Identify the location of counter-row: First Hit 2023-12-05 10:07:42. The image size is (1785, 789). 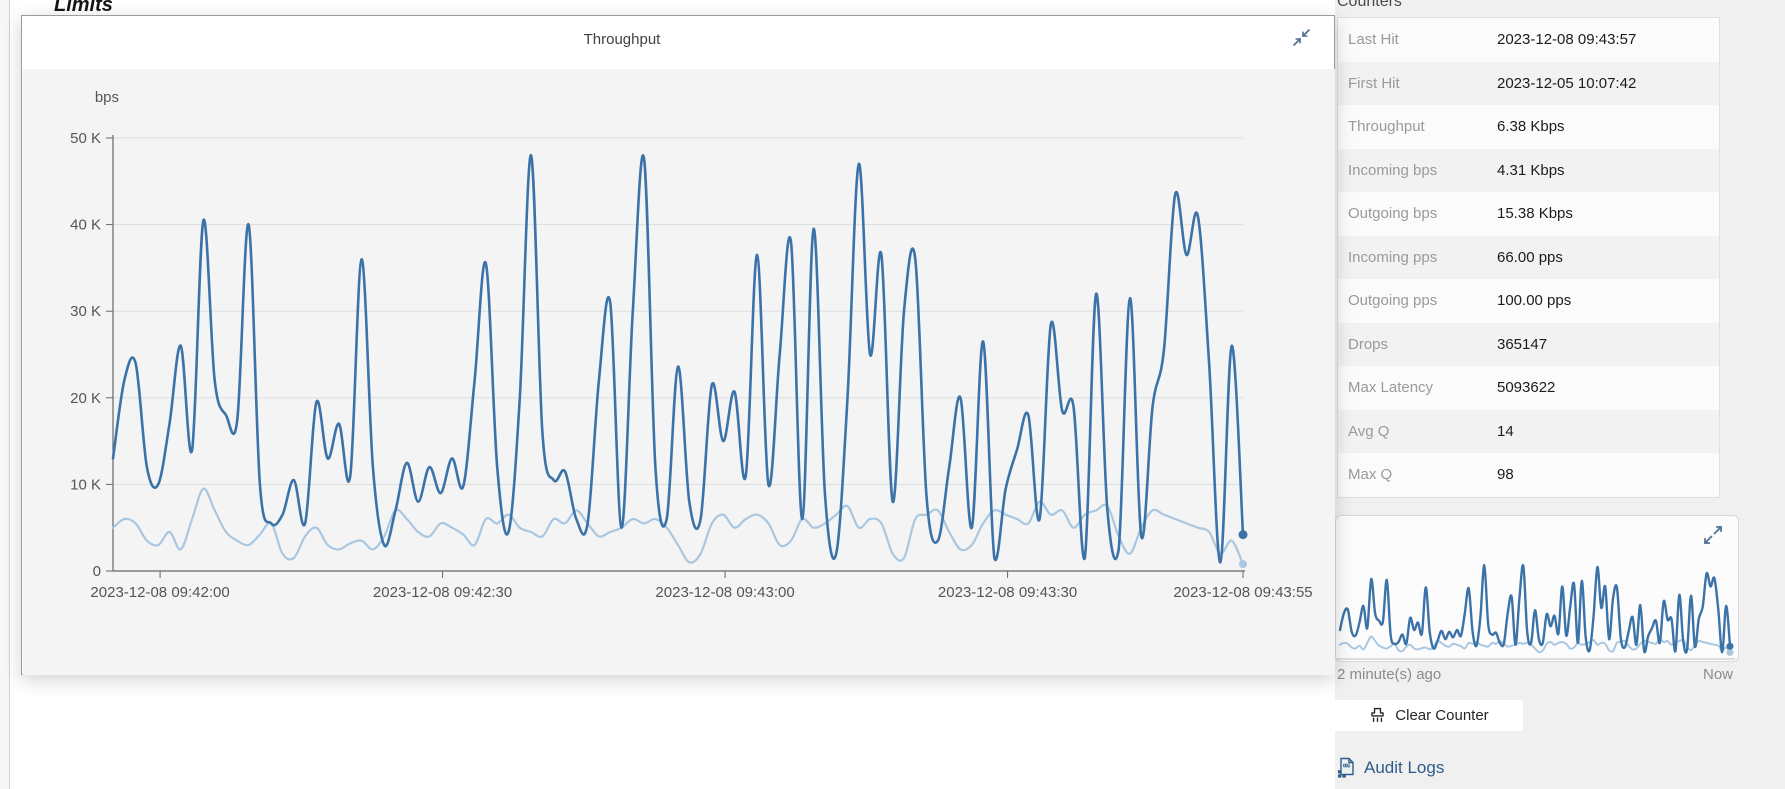
(1528, 83).